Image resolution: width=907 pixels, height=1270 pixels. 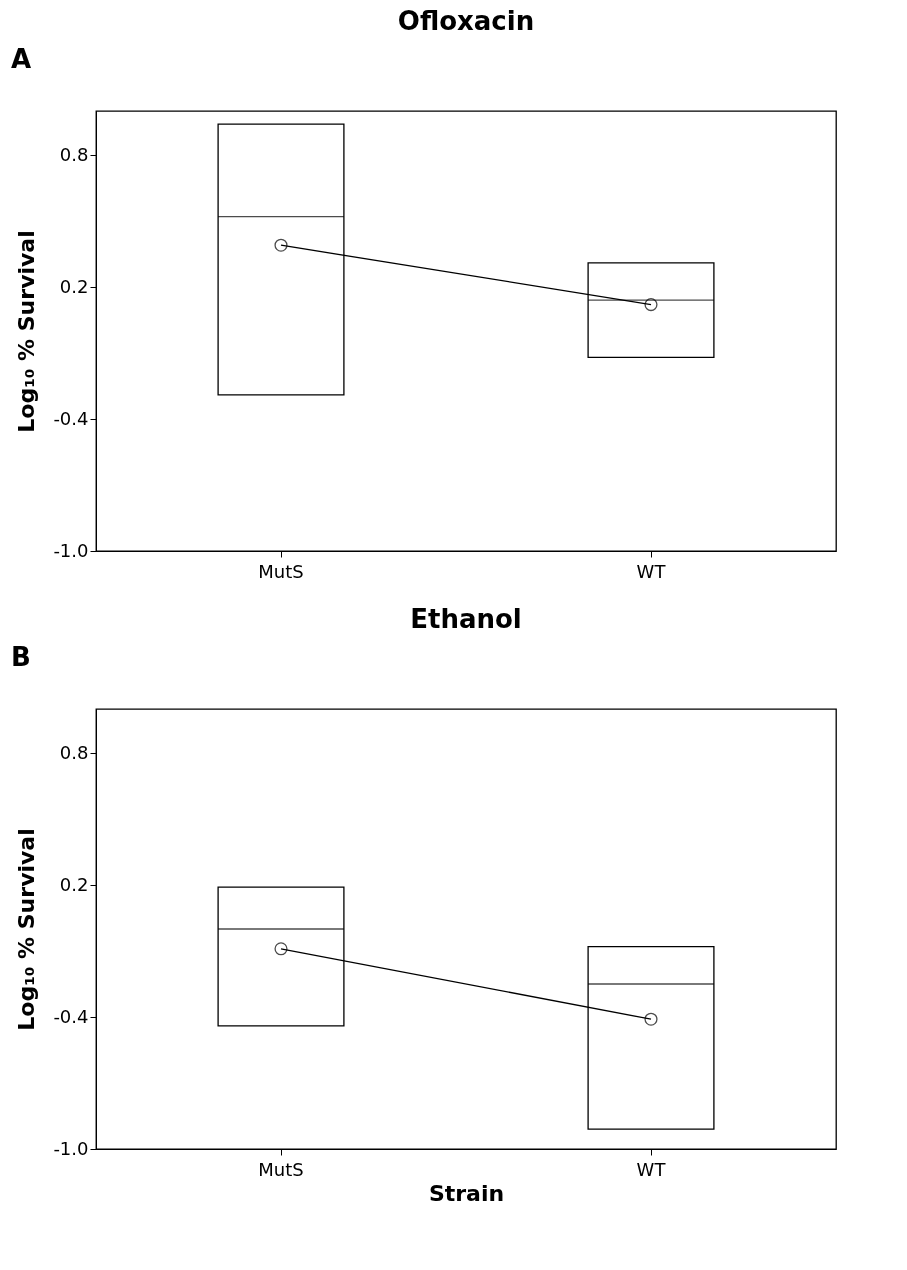 I want to click on x-axis-title: Strain, so click(x=466, y=1193).